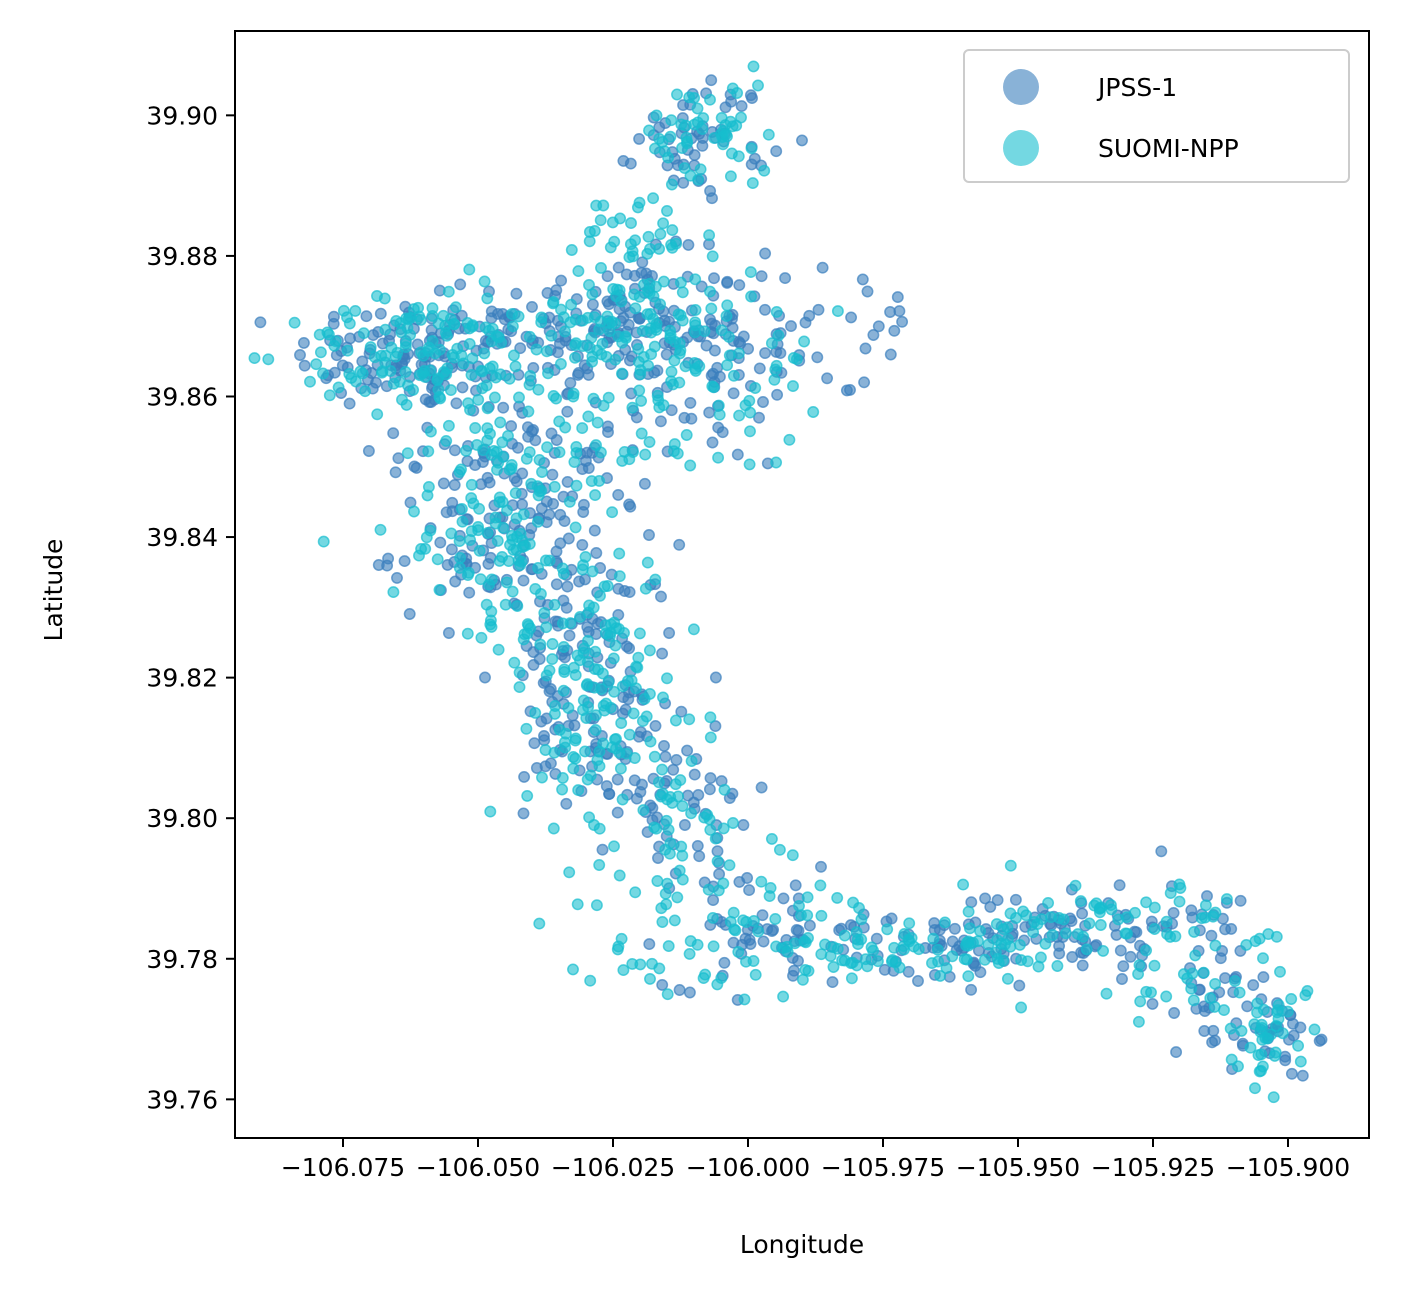 This screenshot has width=1419, height=1294. What do you see at coordinates (613, 1167) in the screenshot?
I see `x-tick-label: −106.025` at bounding box center [613, 1167].